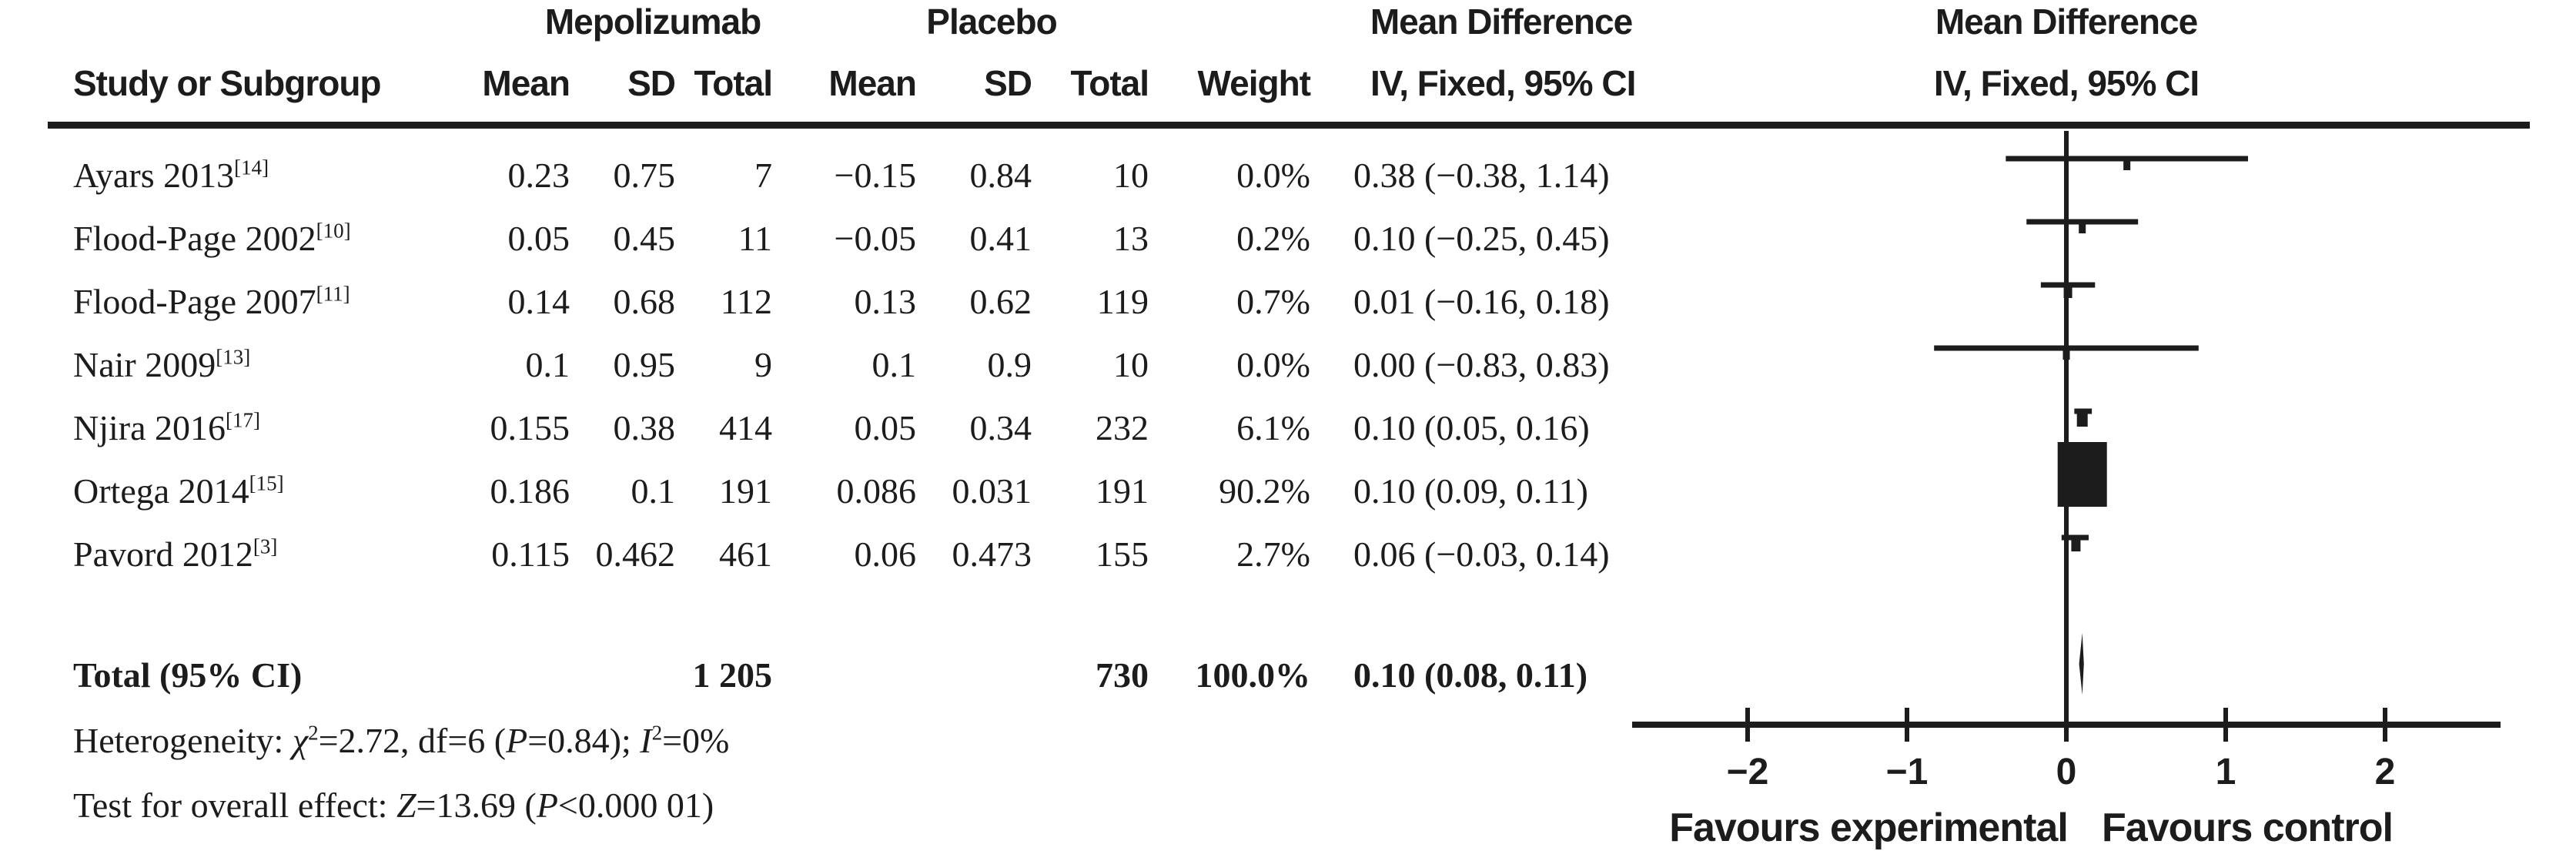 The height and width of the screenshot is (861, 2576). What do you see at coordinates (1254, 83) in the screenshot?
I see `col-header-weight: Weight` at bounding box center [1254, 83].